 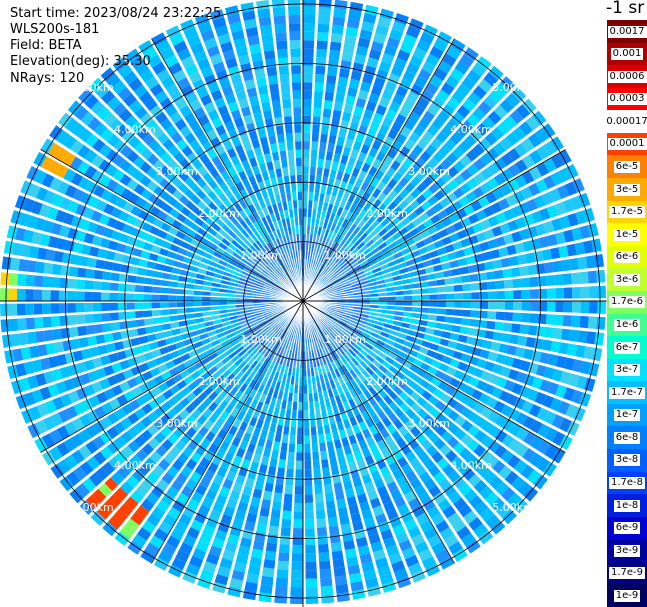 What do you see at coordinates (627, 77) in the screenshot?
I see `colorbar-swatch: 0.0006` at bounding box center [627, 77].